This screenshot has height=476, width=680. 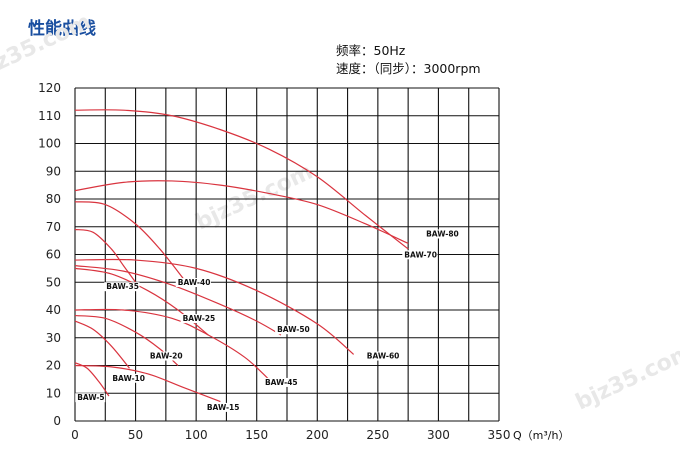 I want to click on y-tick-label: 70, so click(x=53, y=227).